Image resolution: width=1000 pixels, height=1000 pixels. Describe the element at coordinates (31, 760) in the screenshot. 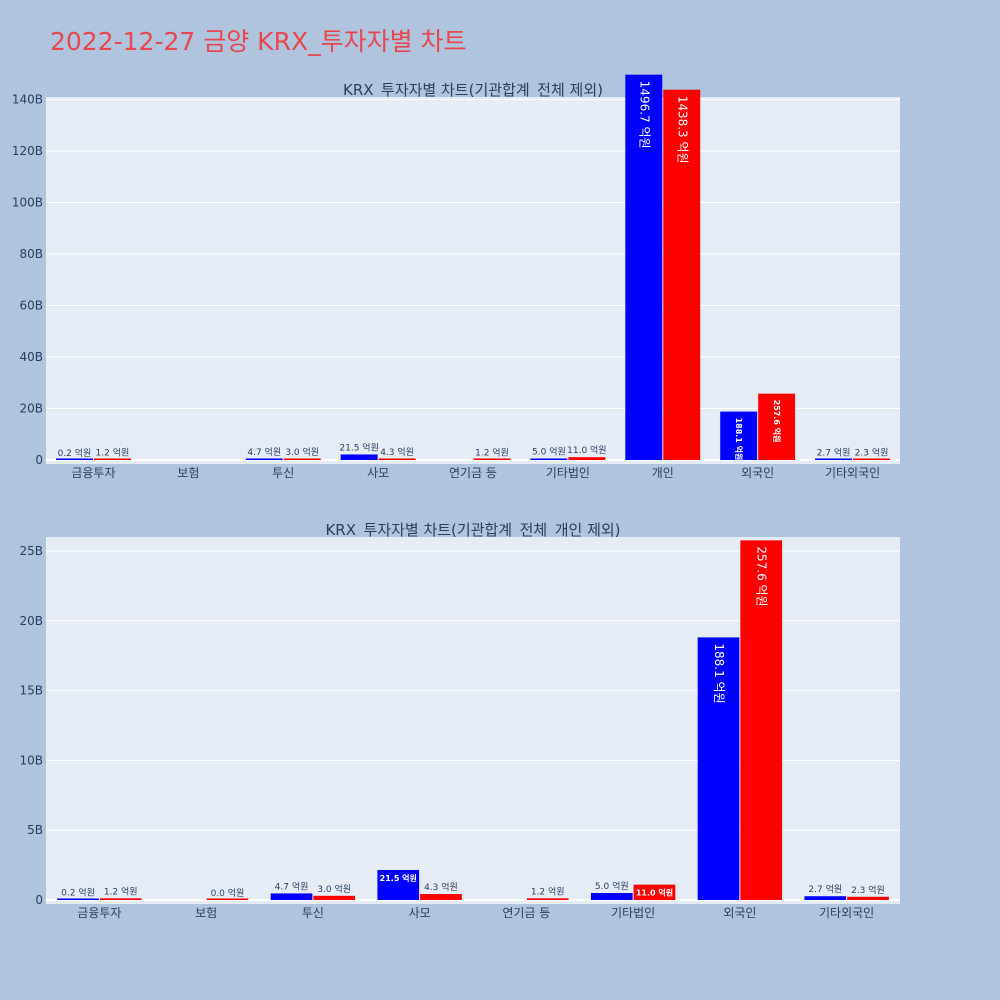

I see `y-tick-label: 10B` at that location.